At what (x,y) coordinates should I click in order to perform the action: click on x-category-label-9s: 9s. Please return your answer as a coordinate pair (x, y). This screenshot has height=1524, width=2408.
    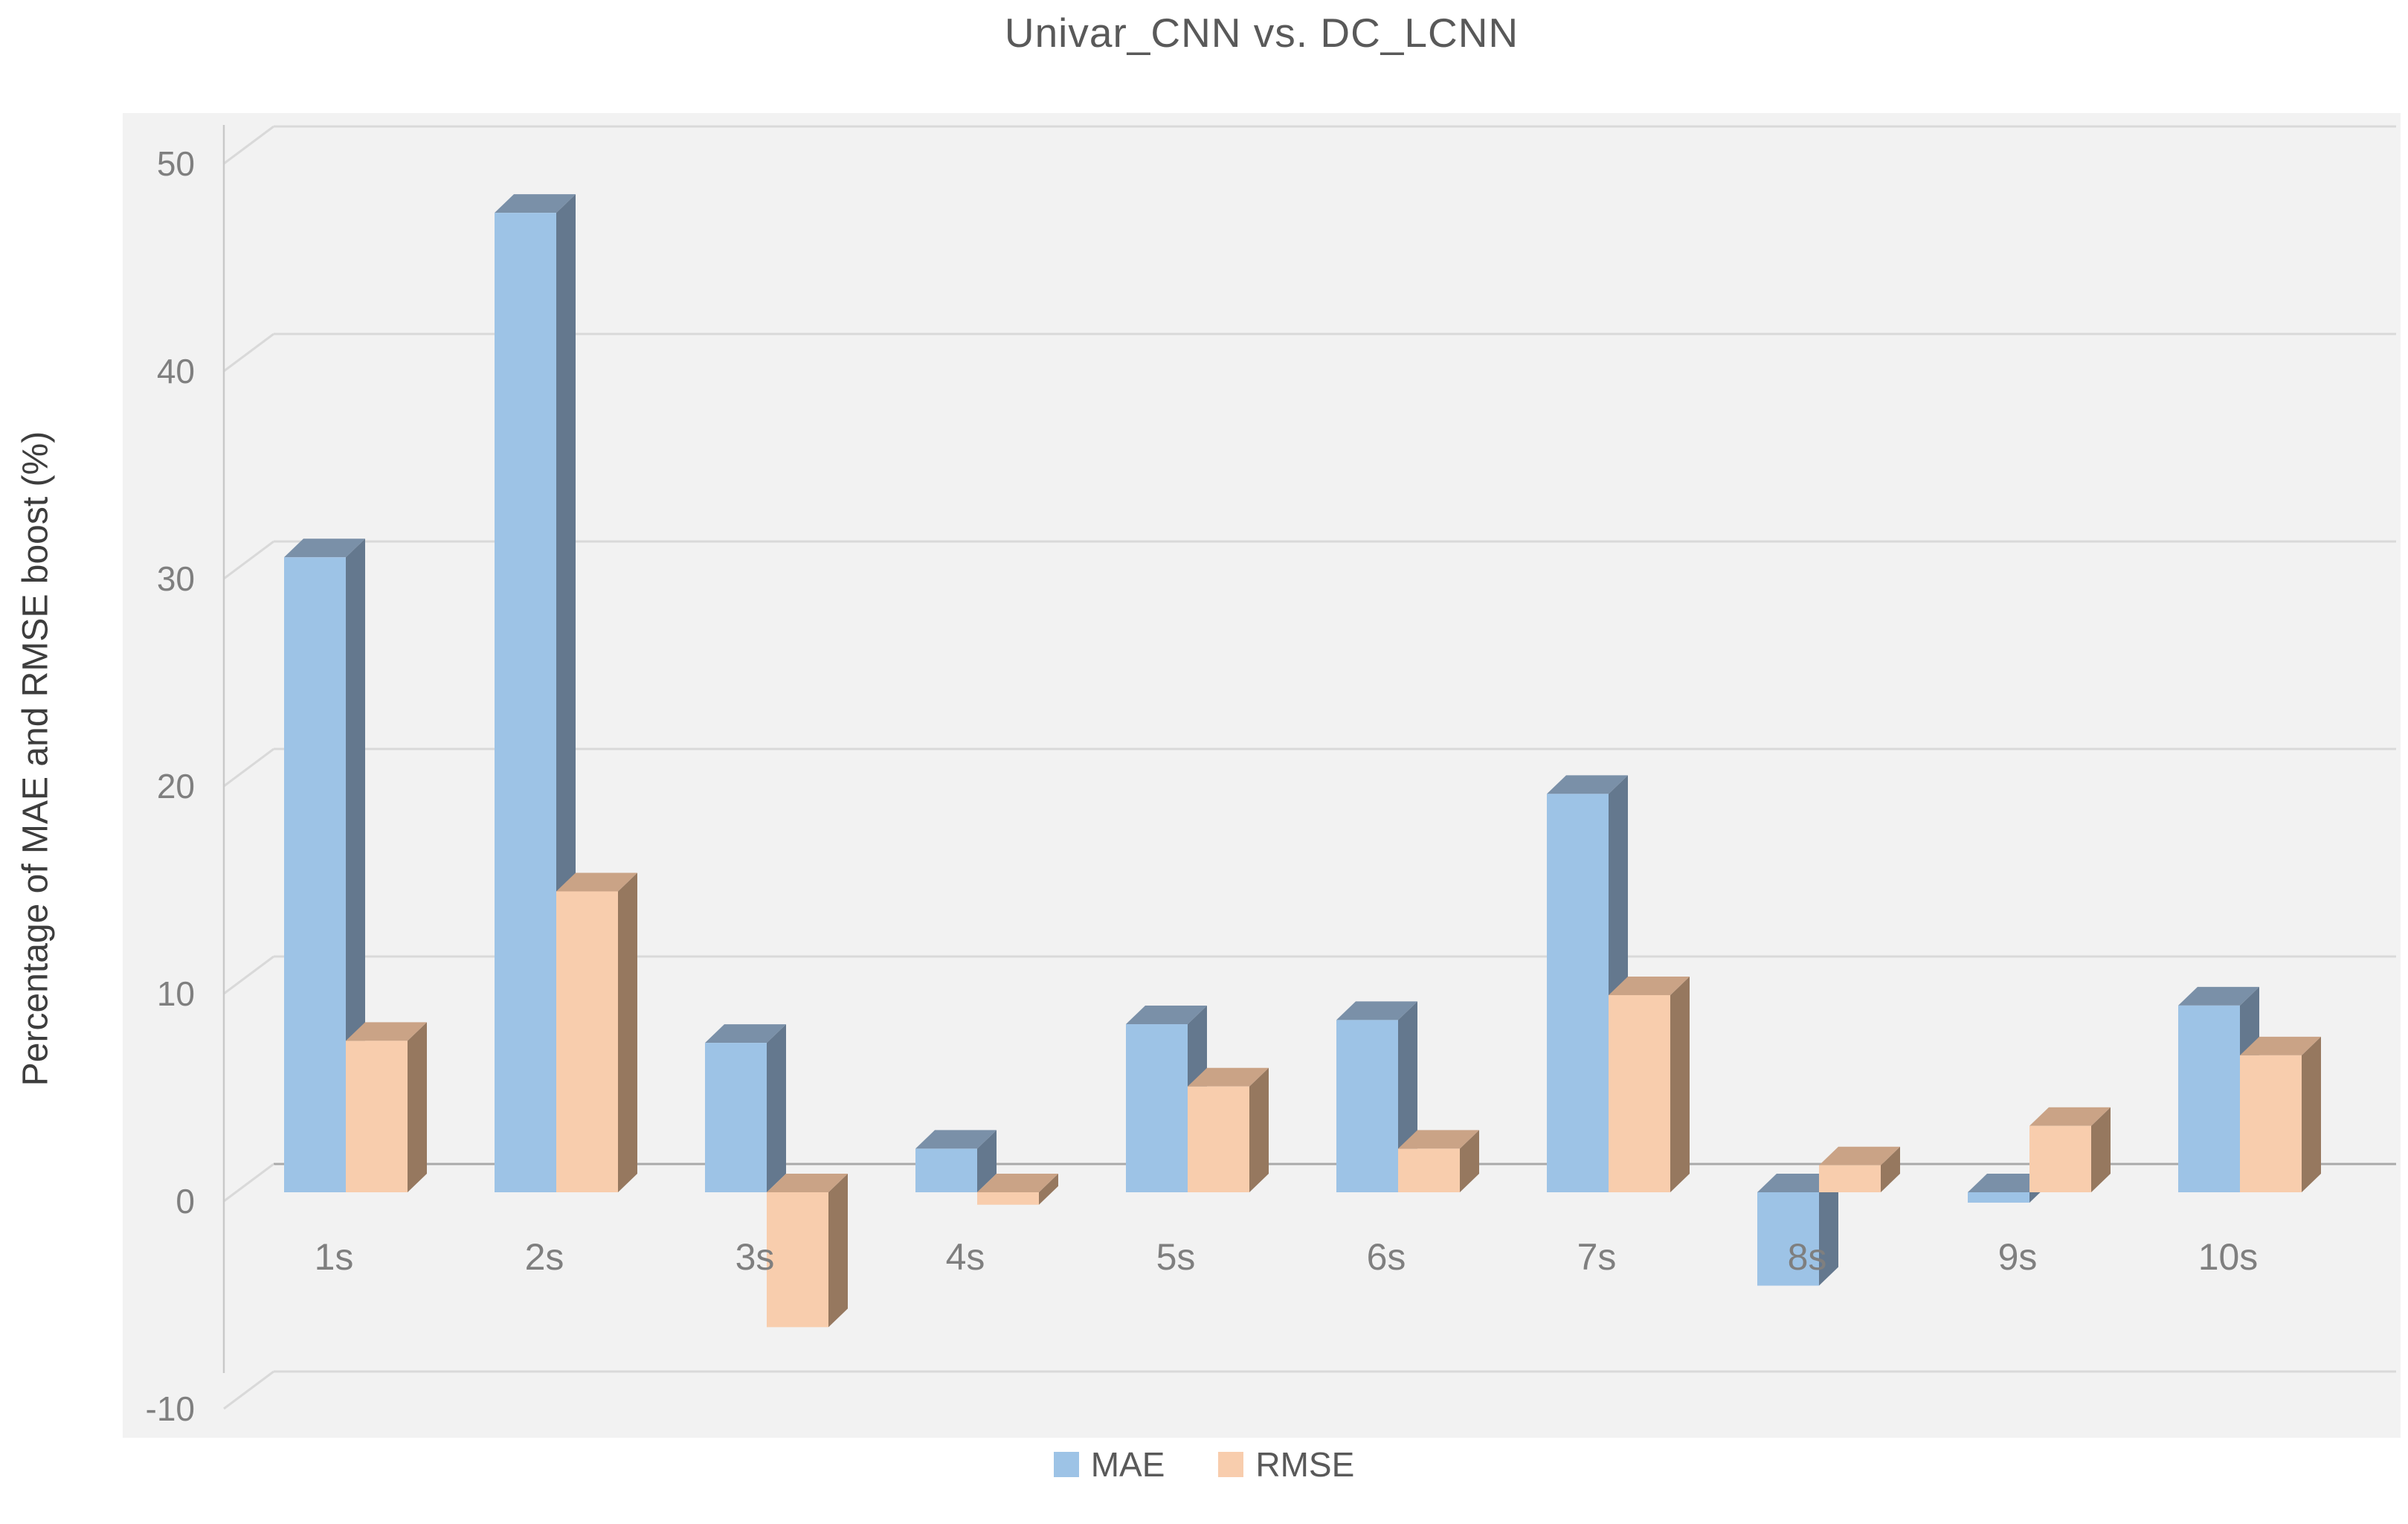
    Looking at the image, I should click on (2018, 1257).